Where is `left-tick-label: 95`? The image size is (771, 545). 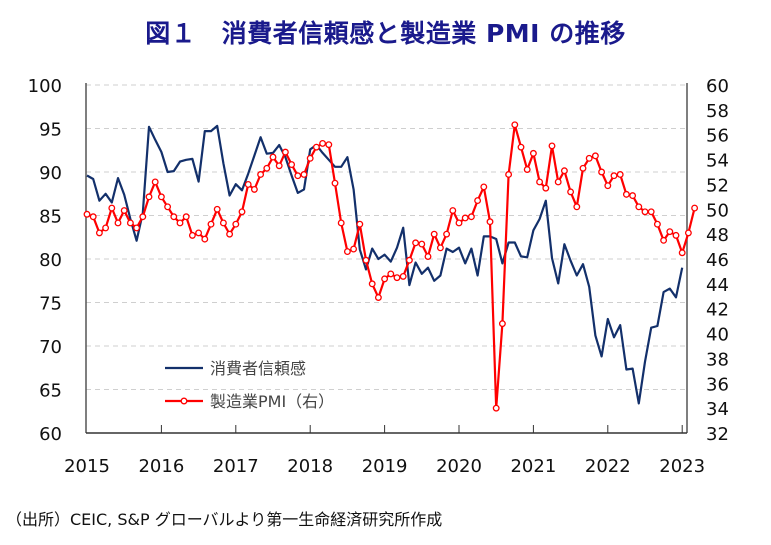
left-tick-label: 95 is located at coordinates (50, 130).